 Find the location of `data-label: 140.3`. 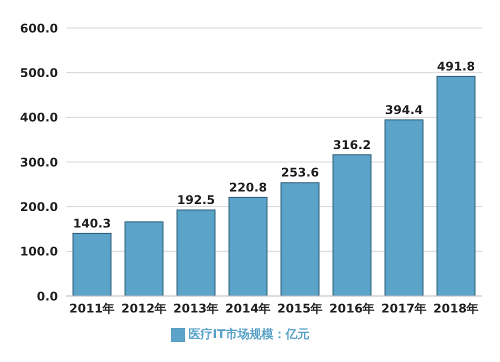

data-label: 140.3 is located at coordinates (92, 223).